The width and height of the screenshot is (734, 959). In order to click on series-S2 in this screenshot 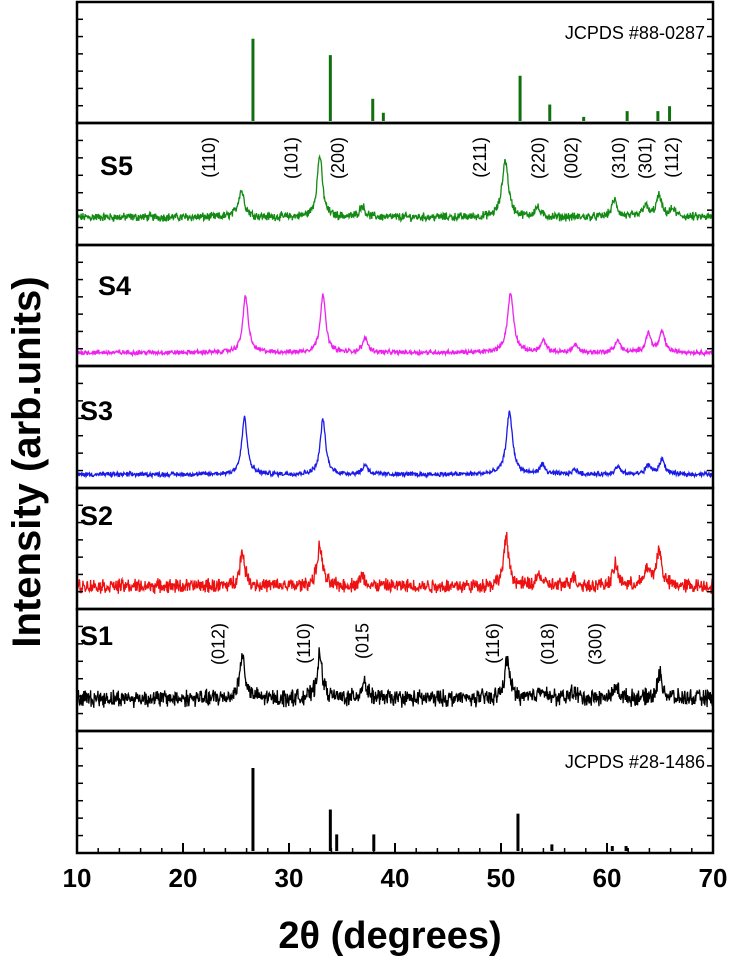, I will do `click(395, 562)`.